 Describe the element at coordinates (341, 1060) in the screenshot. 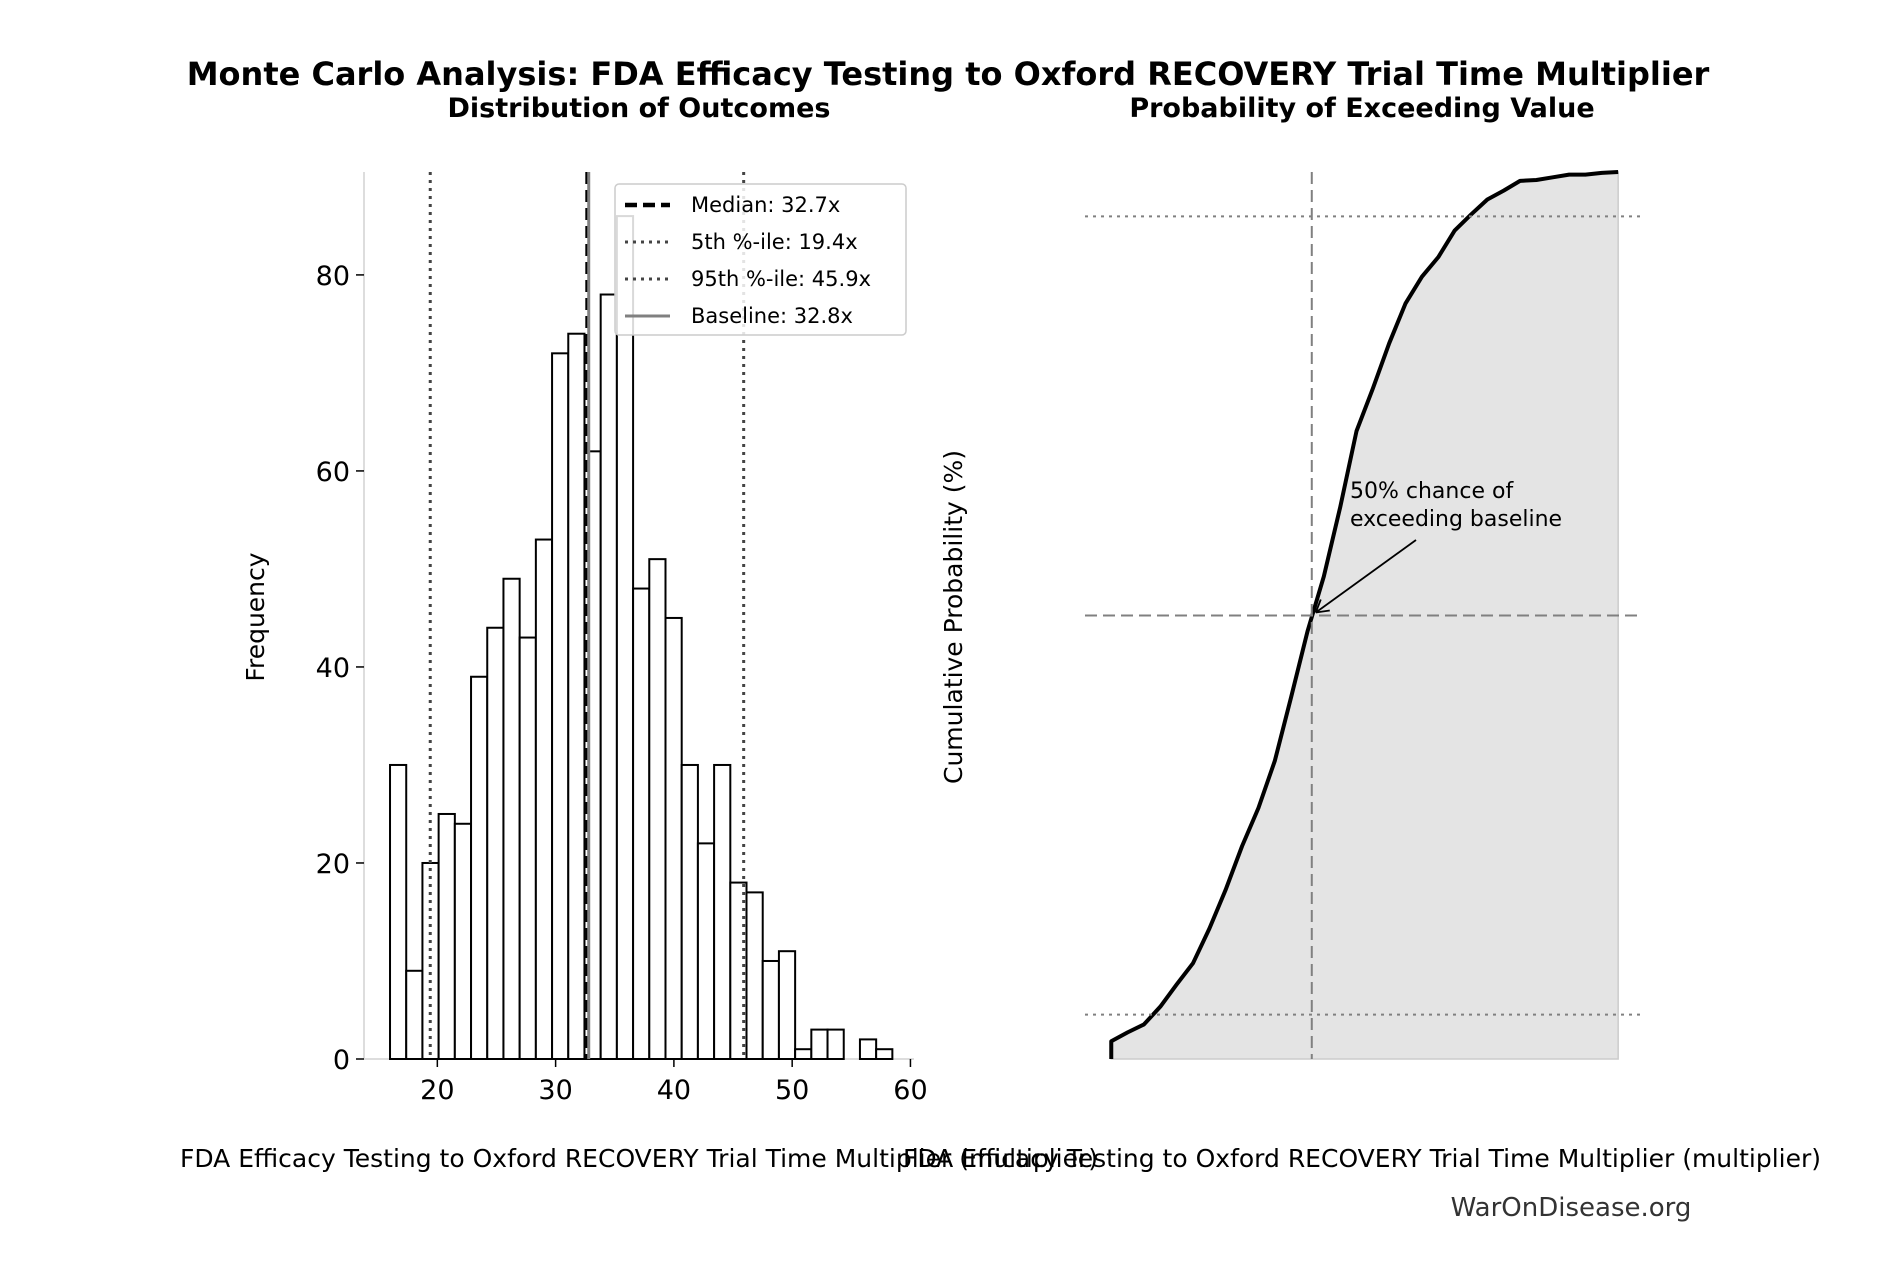

I see `histogram-y-tick-label: 0` at that location.